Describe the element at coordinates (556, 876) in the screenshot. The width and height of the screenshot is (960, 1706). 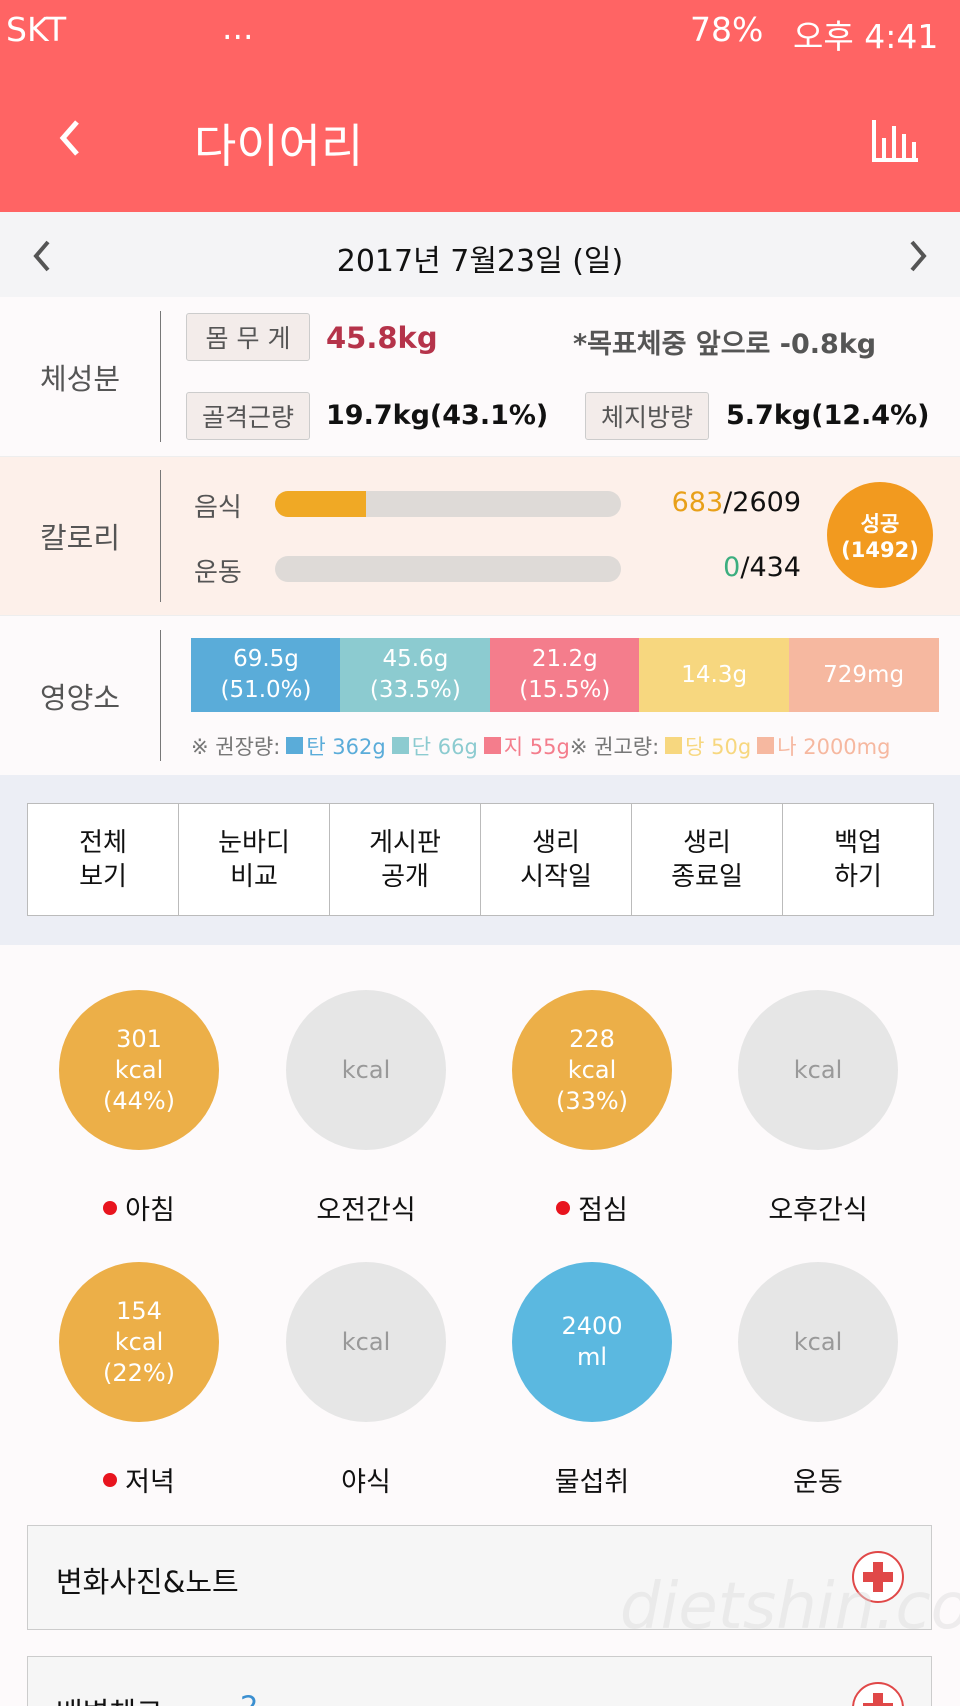
I see `button-line: 시작일` at that location.